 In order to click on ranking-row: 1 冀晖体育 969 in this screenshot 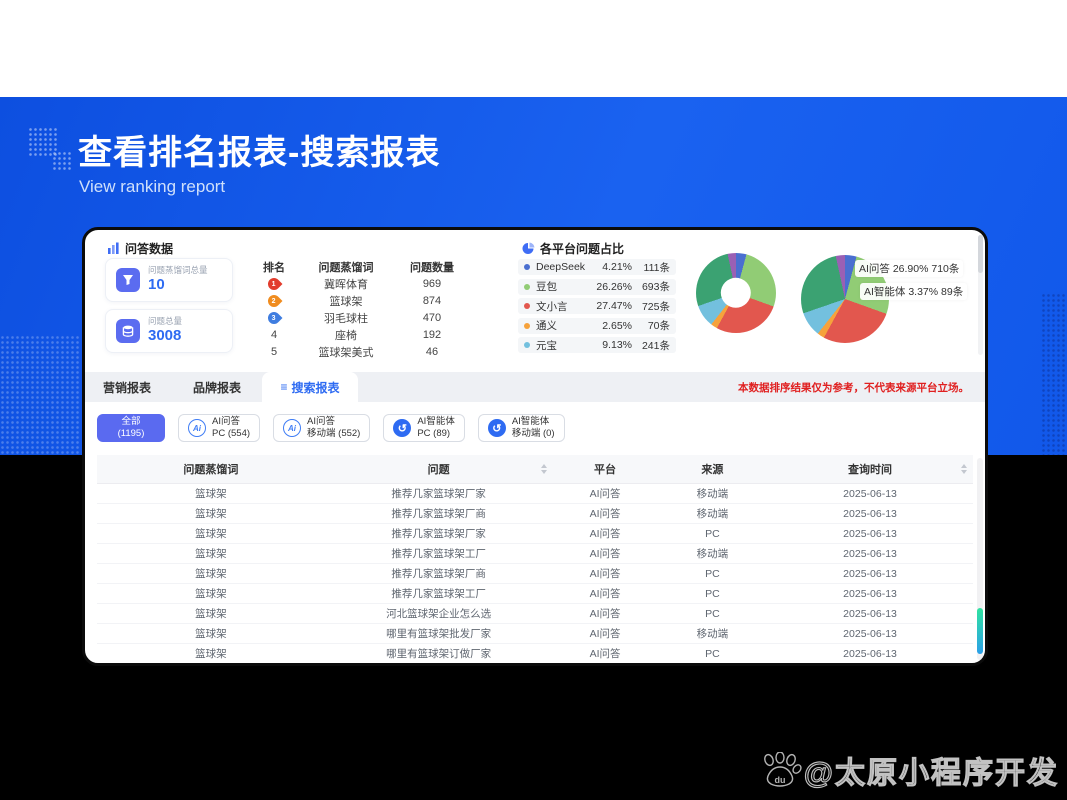, I will do `click(366, 283)`.